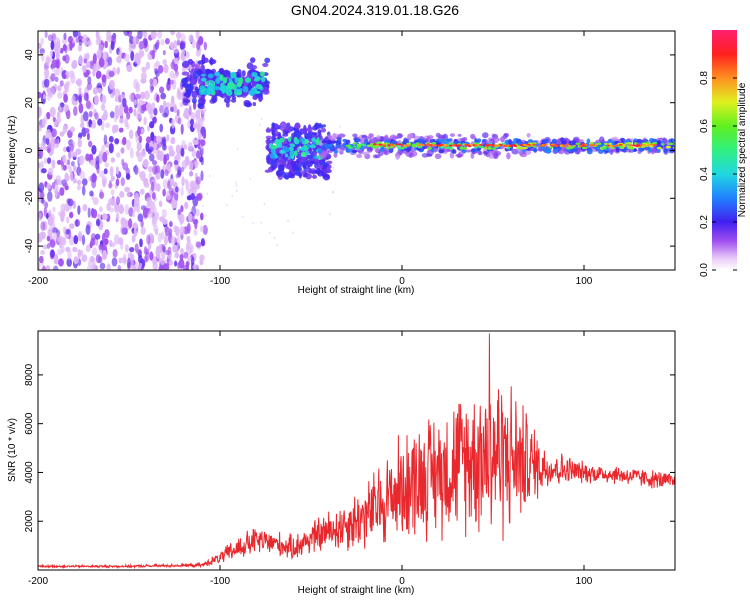 The image size is (750, 600). I want to click on top-x-axis-title: Height of straight line (km), so click(356, 290).